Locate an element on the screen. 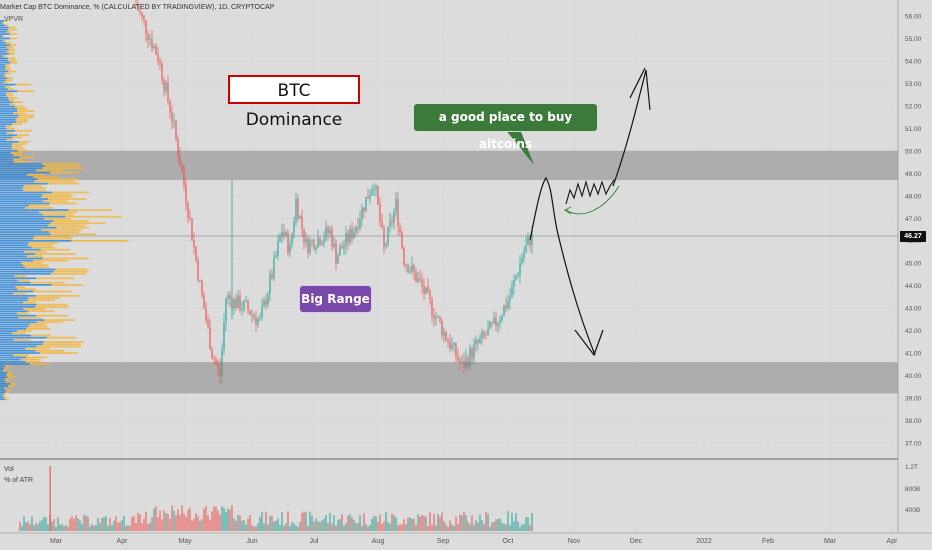  buy-note-callout: a good place to buy altcoins is located at coordinates (505, 127).